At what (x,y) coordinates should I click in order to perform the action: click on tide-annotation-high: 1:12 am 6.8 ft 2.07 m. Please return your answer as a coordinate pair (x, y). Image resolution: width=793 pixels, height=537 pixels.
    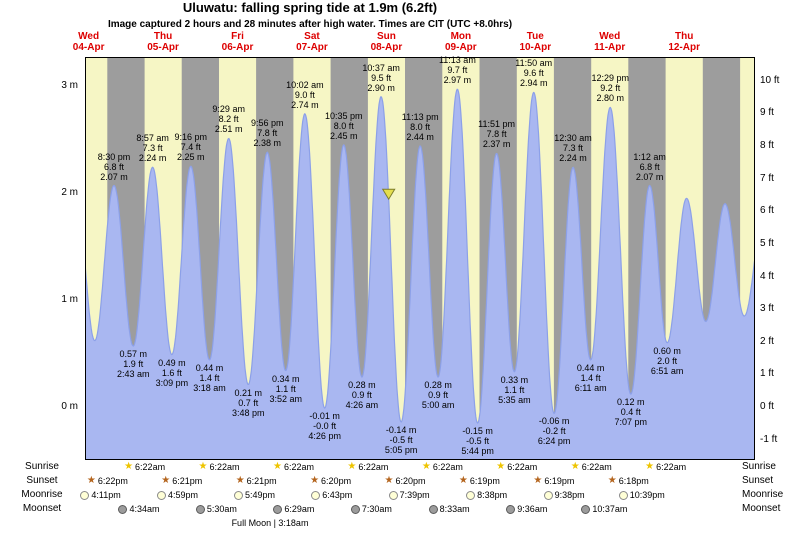
    Looking at the image, I should click on (650, 167).